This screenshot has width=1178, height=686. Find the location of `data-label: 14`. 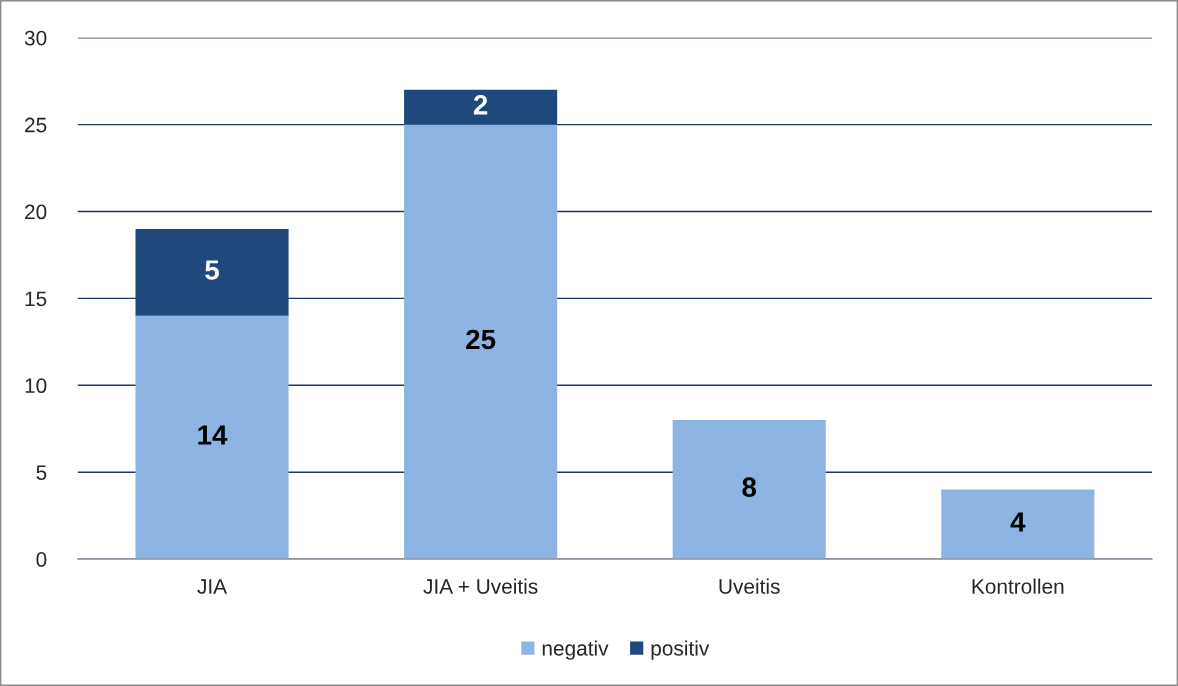

data-label: 14 is located at coordinates (213, 435).